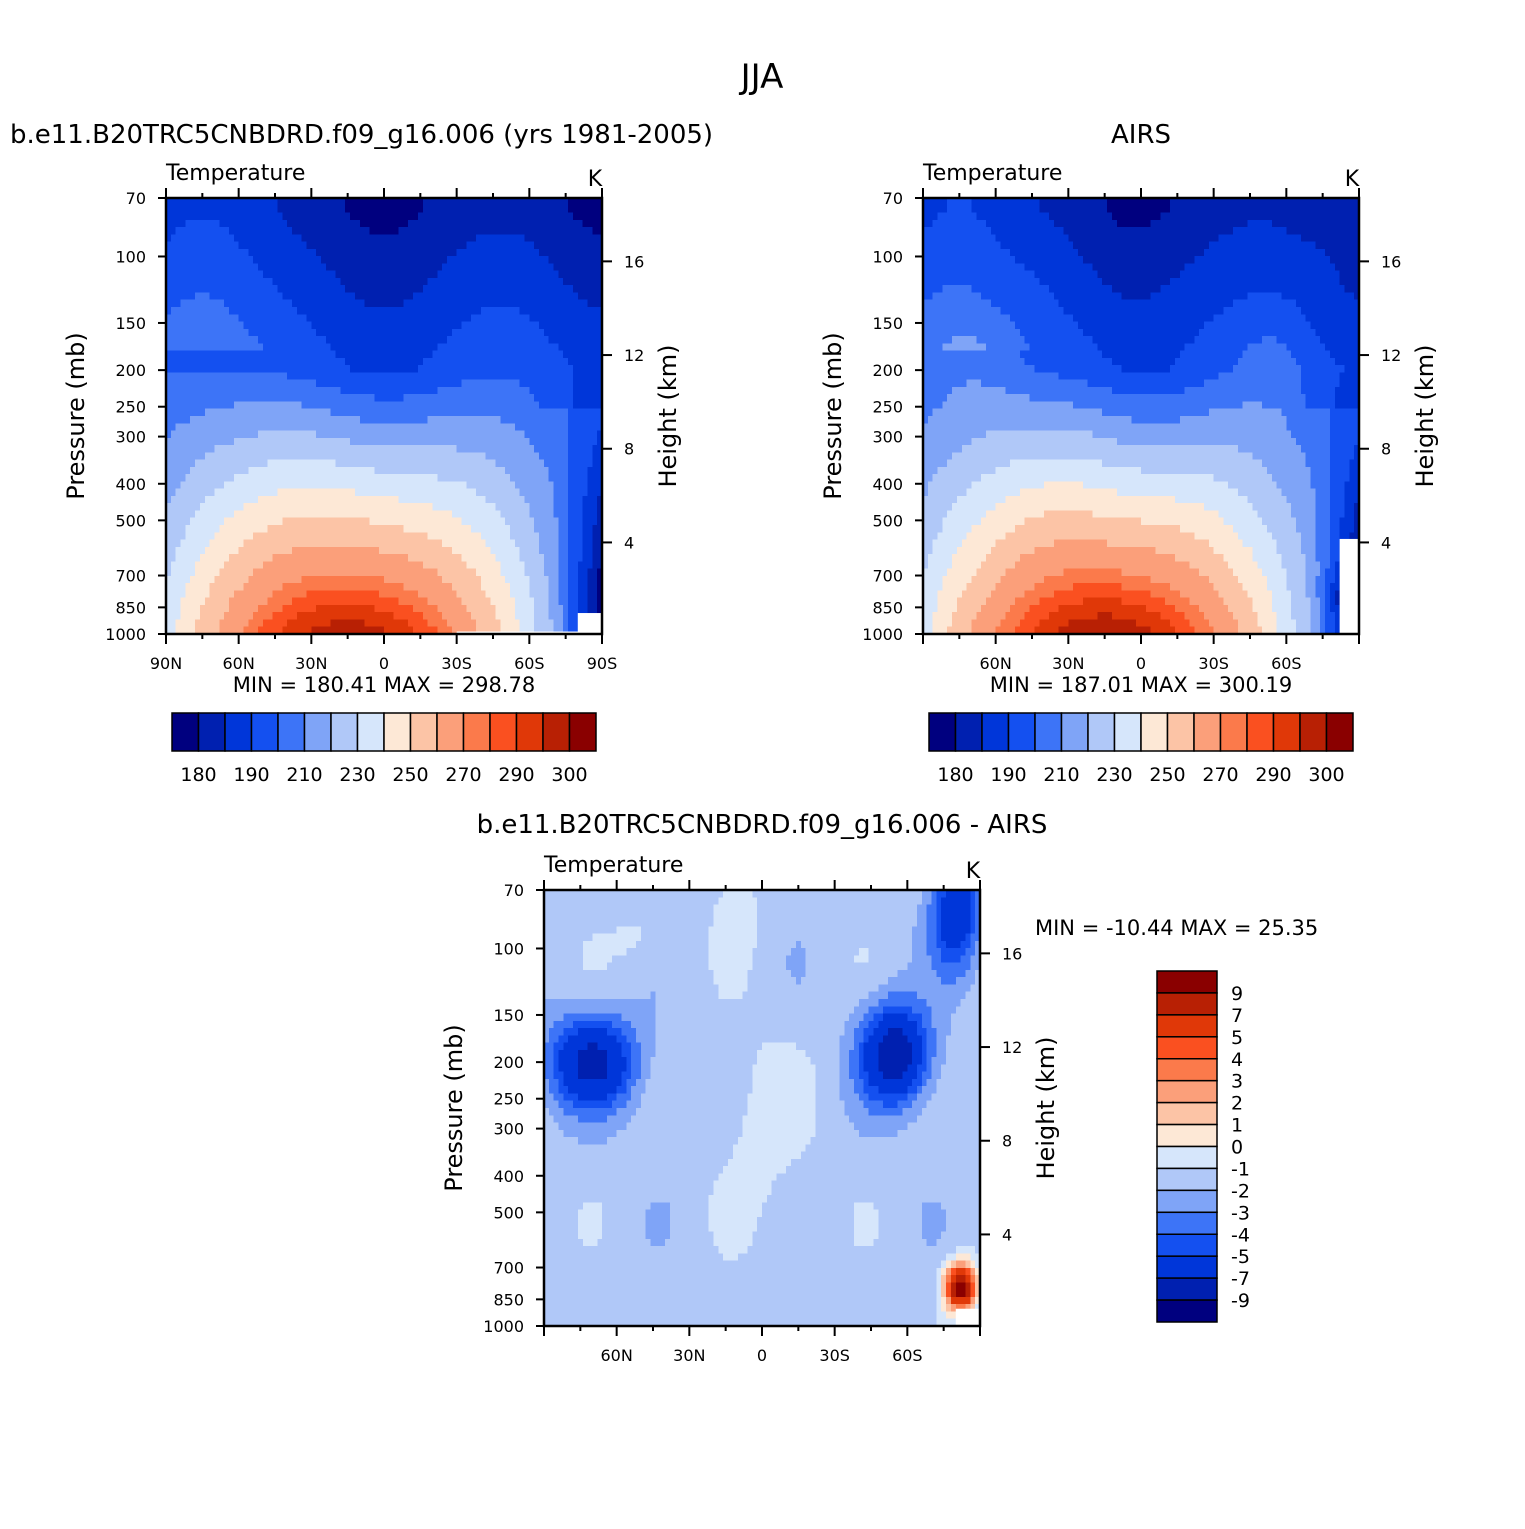 The height and width of the screenshot is (1529, 1525). What do you see at coordinates (887, 370) in the screenshot?
I see `airs-y-tick-label: 200` at bounding box center [887, 370].